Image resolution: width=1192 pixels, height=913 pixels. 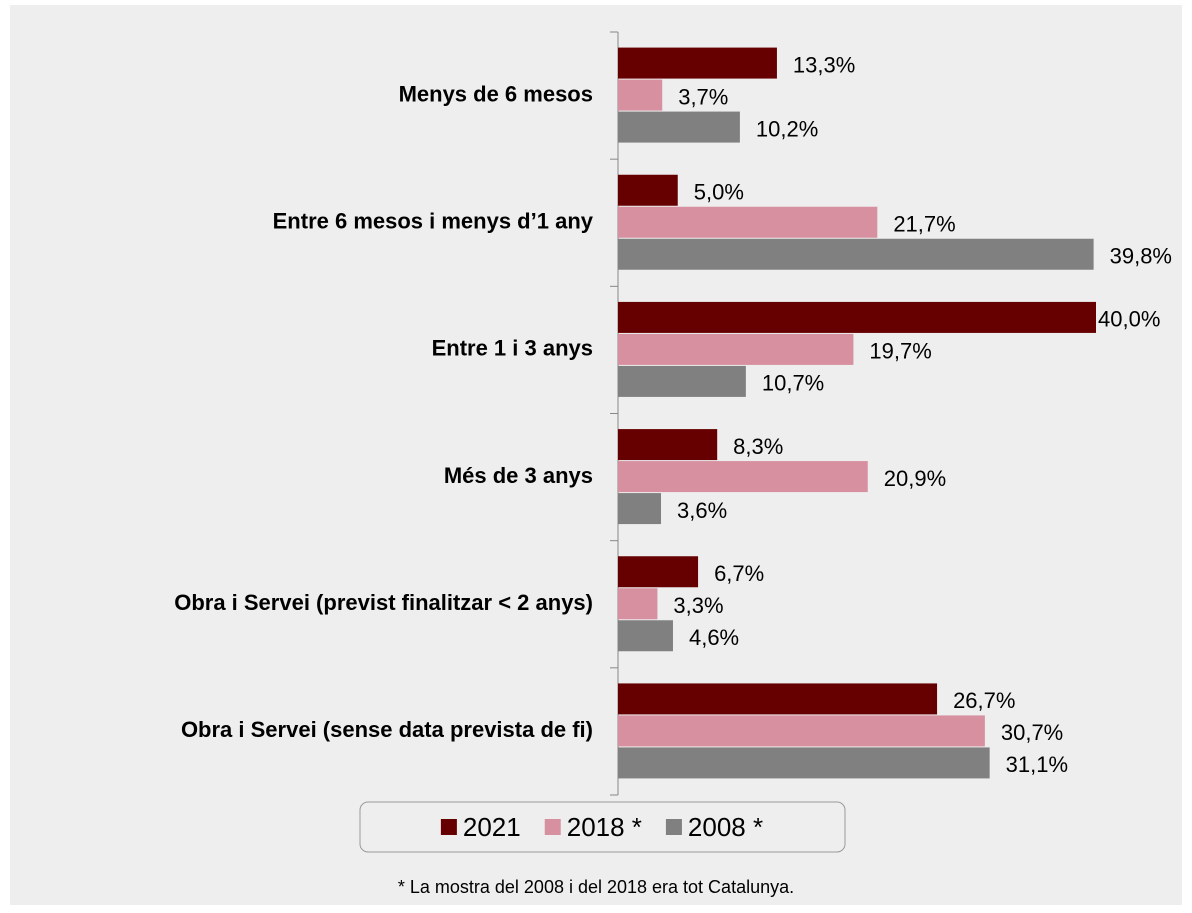 What do you see at coordinates (984, 700) in the screenshot?
I see `value-label: 26,7%` at bounding box center [984, 700].